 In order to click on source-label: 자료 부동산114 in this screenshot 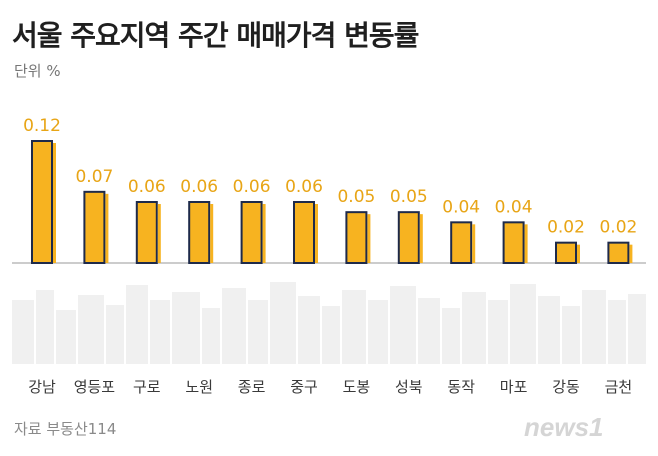, I will do `click(65, 429)`.